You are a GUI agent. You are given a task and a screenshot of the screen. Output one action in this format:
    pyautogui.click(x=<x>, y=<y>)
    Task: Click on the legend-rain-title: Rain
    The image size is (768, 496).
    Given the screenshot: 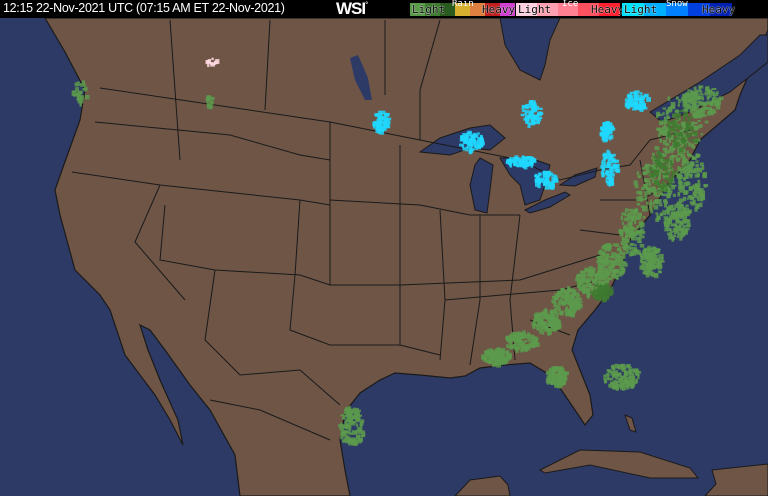 What is the action you would take?
    pyautogui.click(x=463, y=4)
    